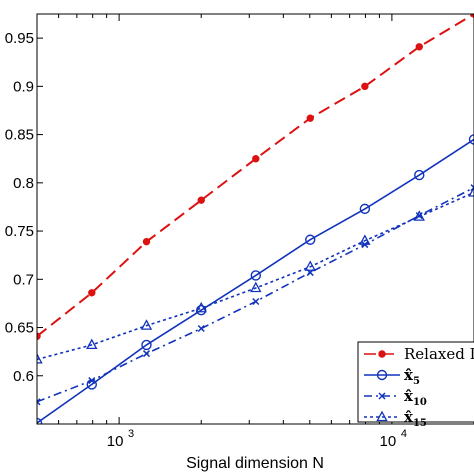 This screenshot has height=474, width=474. I want to click on y-tick-label-4: 0.8, so click(23, 183).